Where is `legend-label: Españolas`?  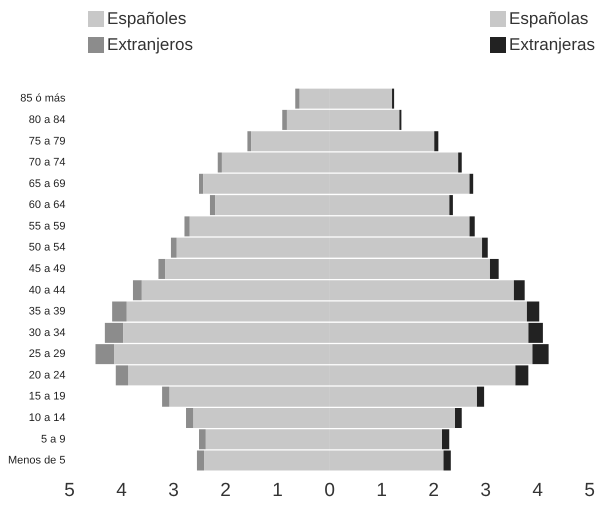
legend-label: Españolas is located at coordinates (548, 19).